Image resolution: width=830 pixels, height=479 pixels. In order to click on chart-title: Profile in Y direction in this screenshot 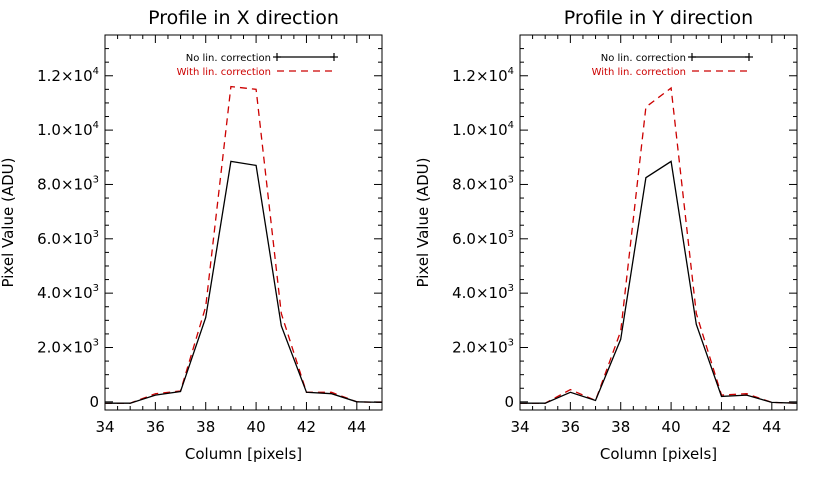, I will do `click(658, 18)`.